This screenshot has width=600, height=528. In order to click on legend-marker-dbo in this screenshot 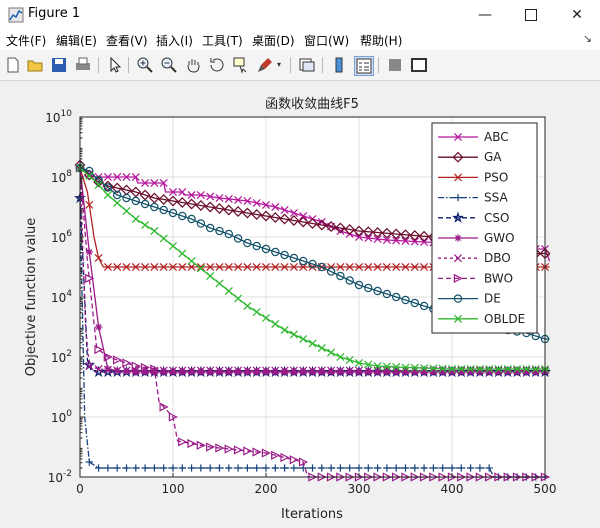, I will do `click(458, 258)`.